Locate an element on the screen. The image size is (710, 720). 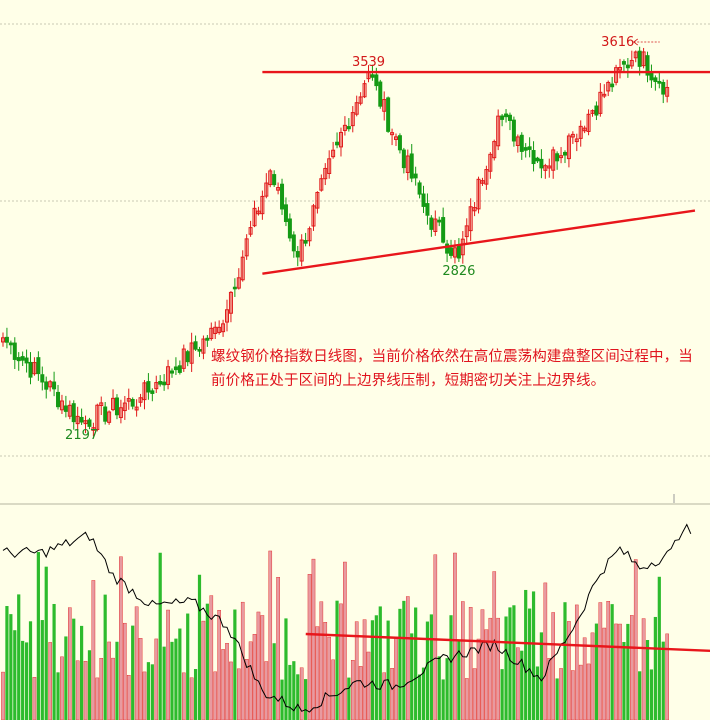
price-label-3539: 3539 is located at coordinates (368, 62).